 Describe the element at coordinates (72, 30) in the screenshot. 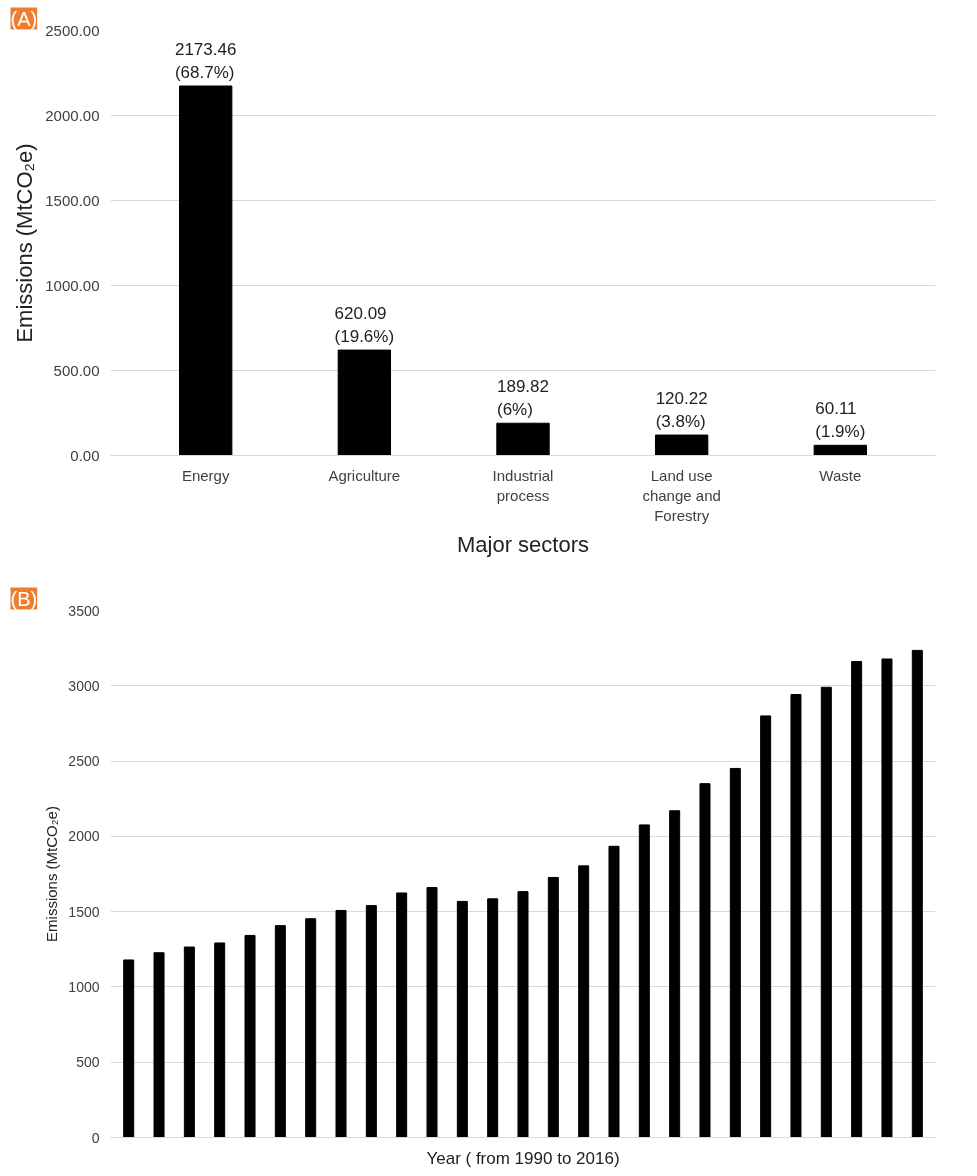

I see `y-tick-label: 2500.00` at that location.